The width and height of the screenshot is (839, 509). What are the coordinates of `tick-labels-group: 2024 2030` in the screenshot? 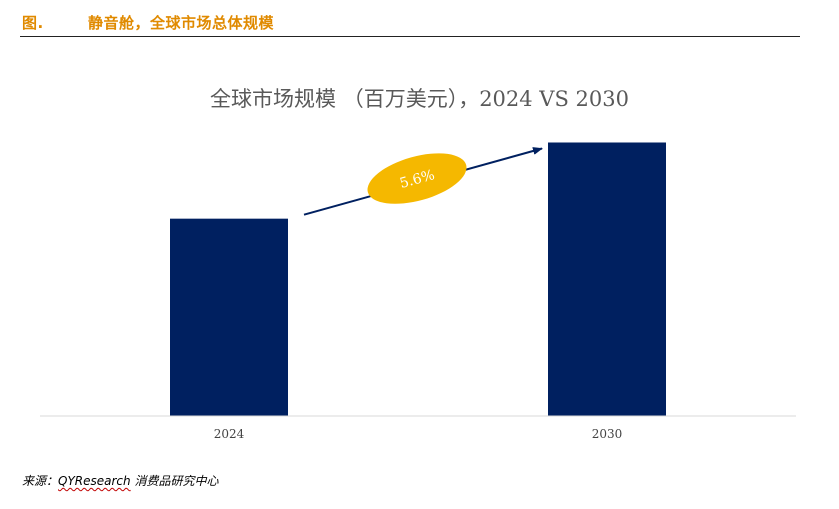 It's located at (418, 434).